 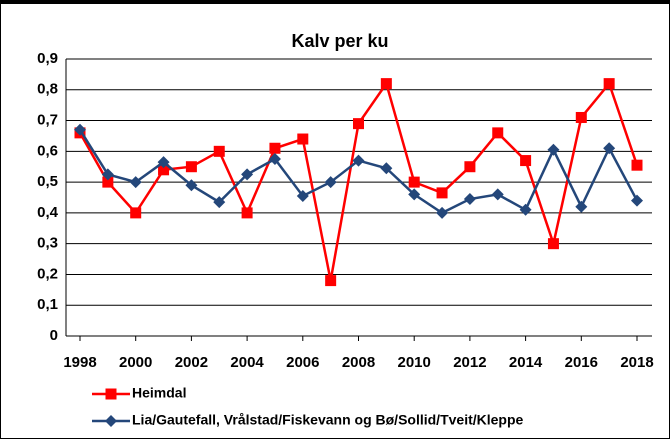 What do you see at coordinates (135, 362) in the screenshot?
I see `x-tick-label: 2000` at bounding box center [135, 362].